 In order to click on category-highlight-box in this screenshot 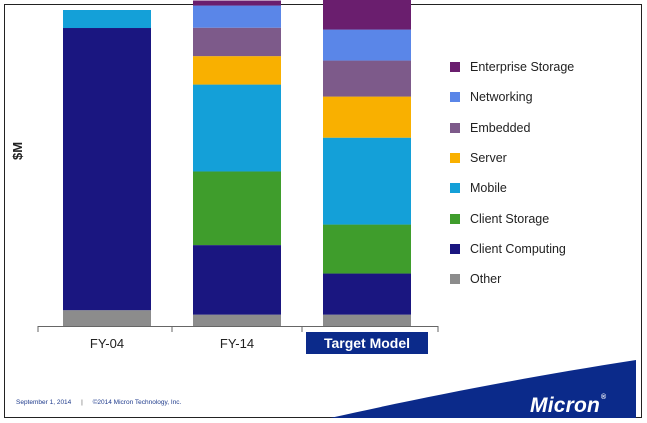, I will do `click(367, 343)`.